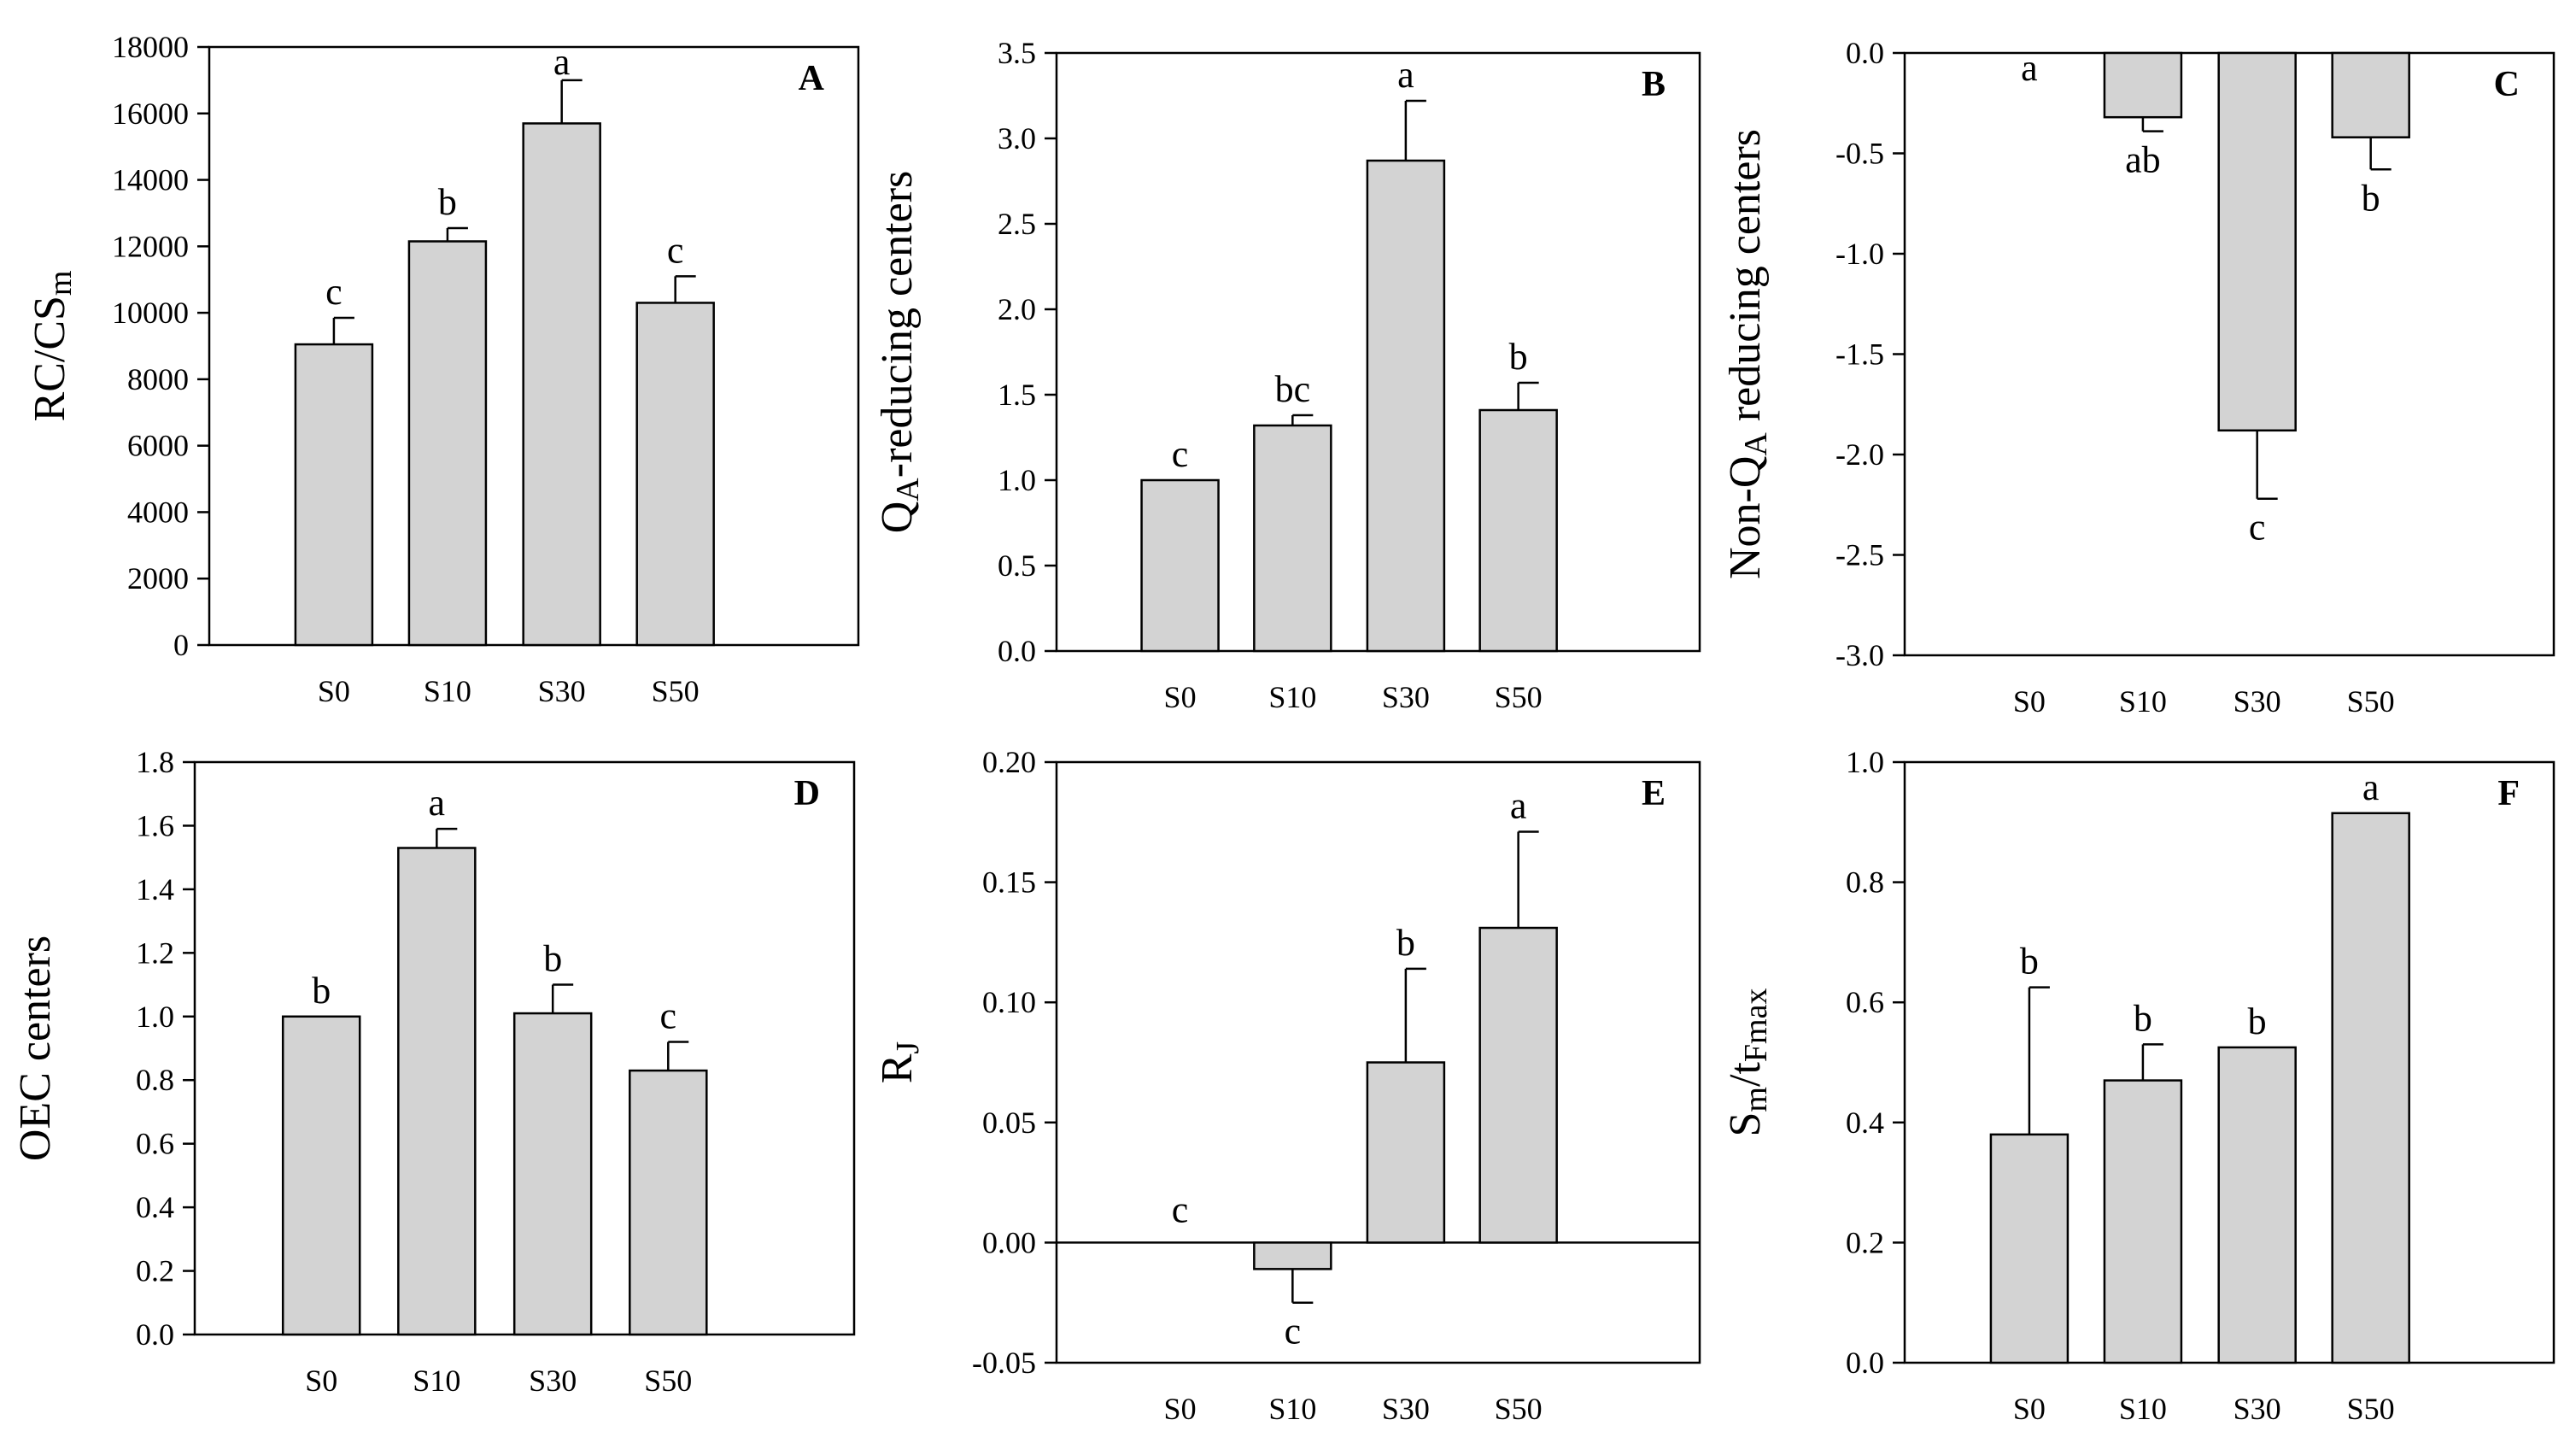 This screenshot has height=1449, width=2576. What do you see at coordinates (1009, 882) in the screenshot?
I see `y-tick-label: 0.15` at bounding box center [1009, 882].